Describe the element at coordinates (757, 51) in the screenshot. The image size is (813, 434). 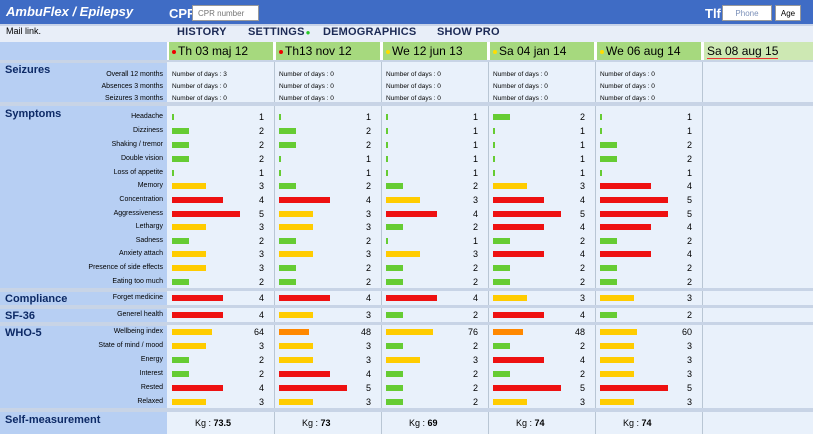
I see `date-column-header: Sa 08 aug 15` at that location.